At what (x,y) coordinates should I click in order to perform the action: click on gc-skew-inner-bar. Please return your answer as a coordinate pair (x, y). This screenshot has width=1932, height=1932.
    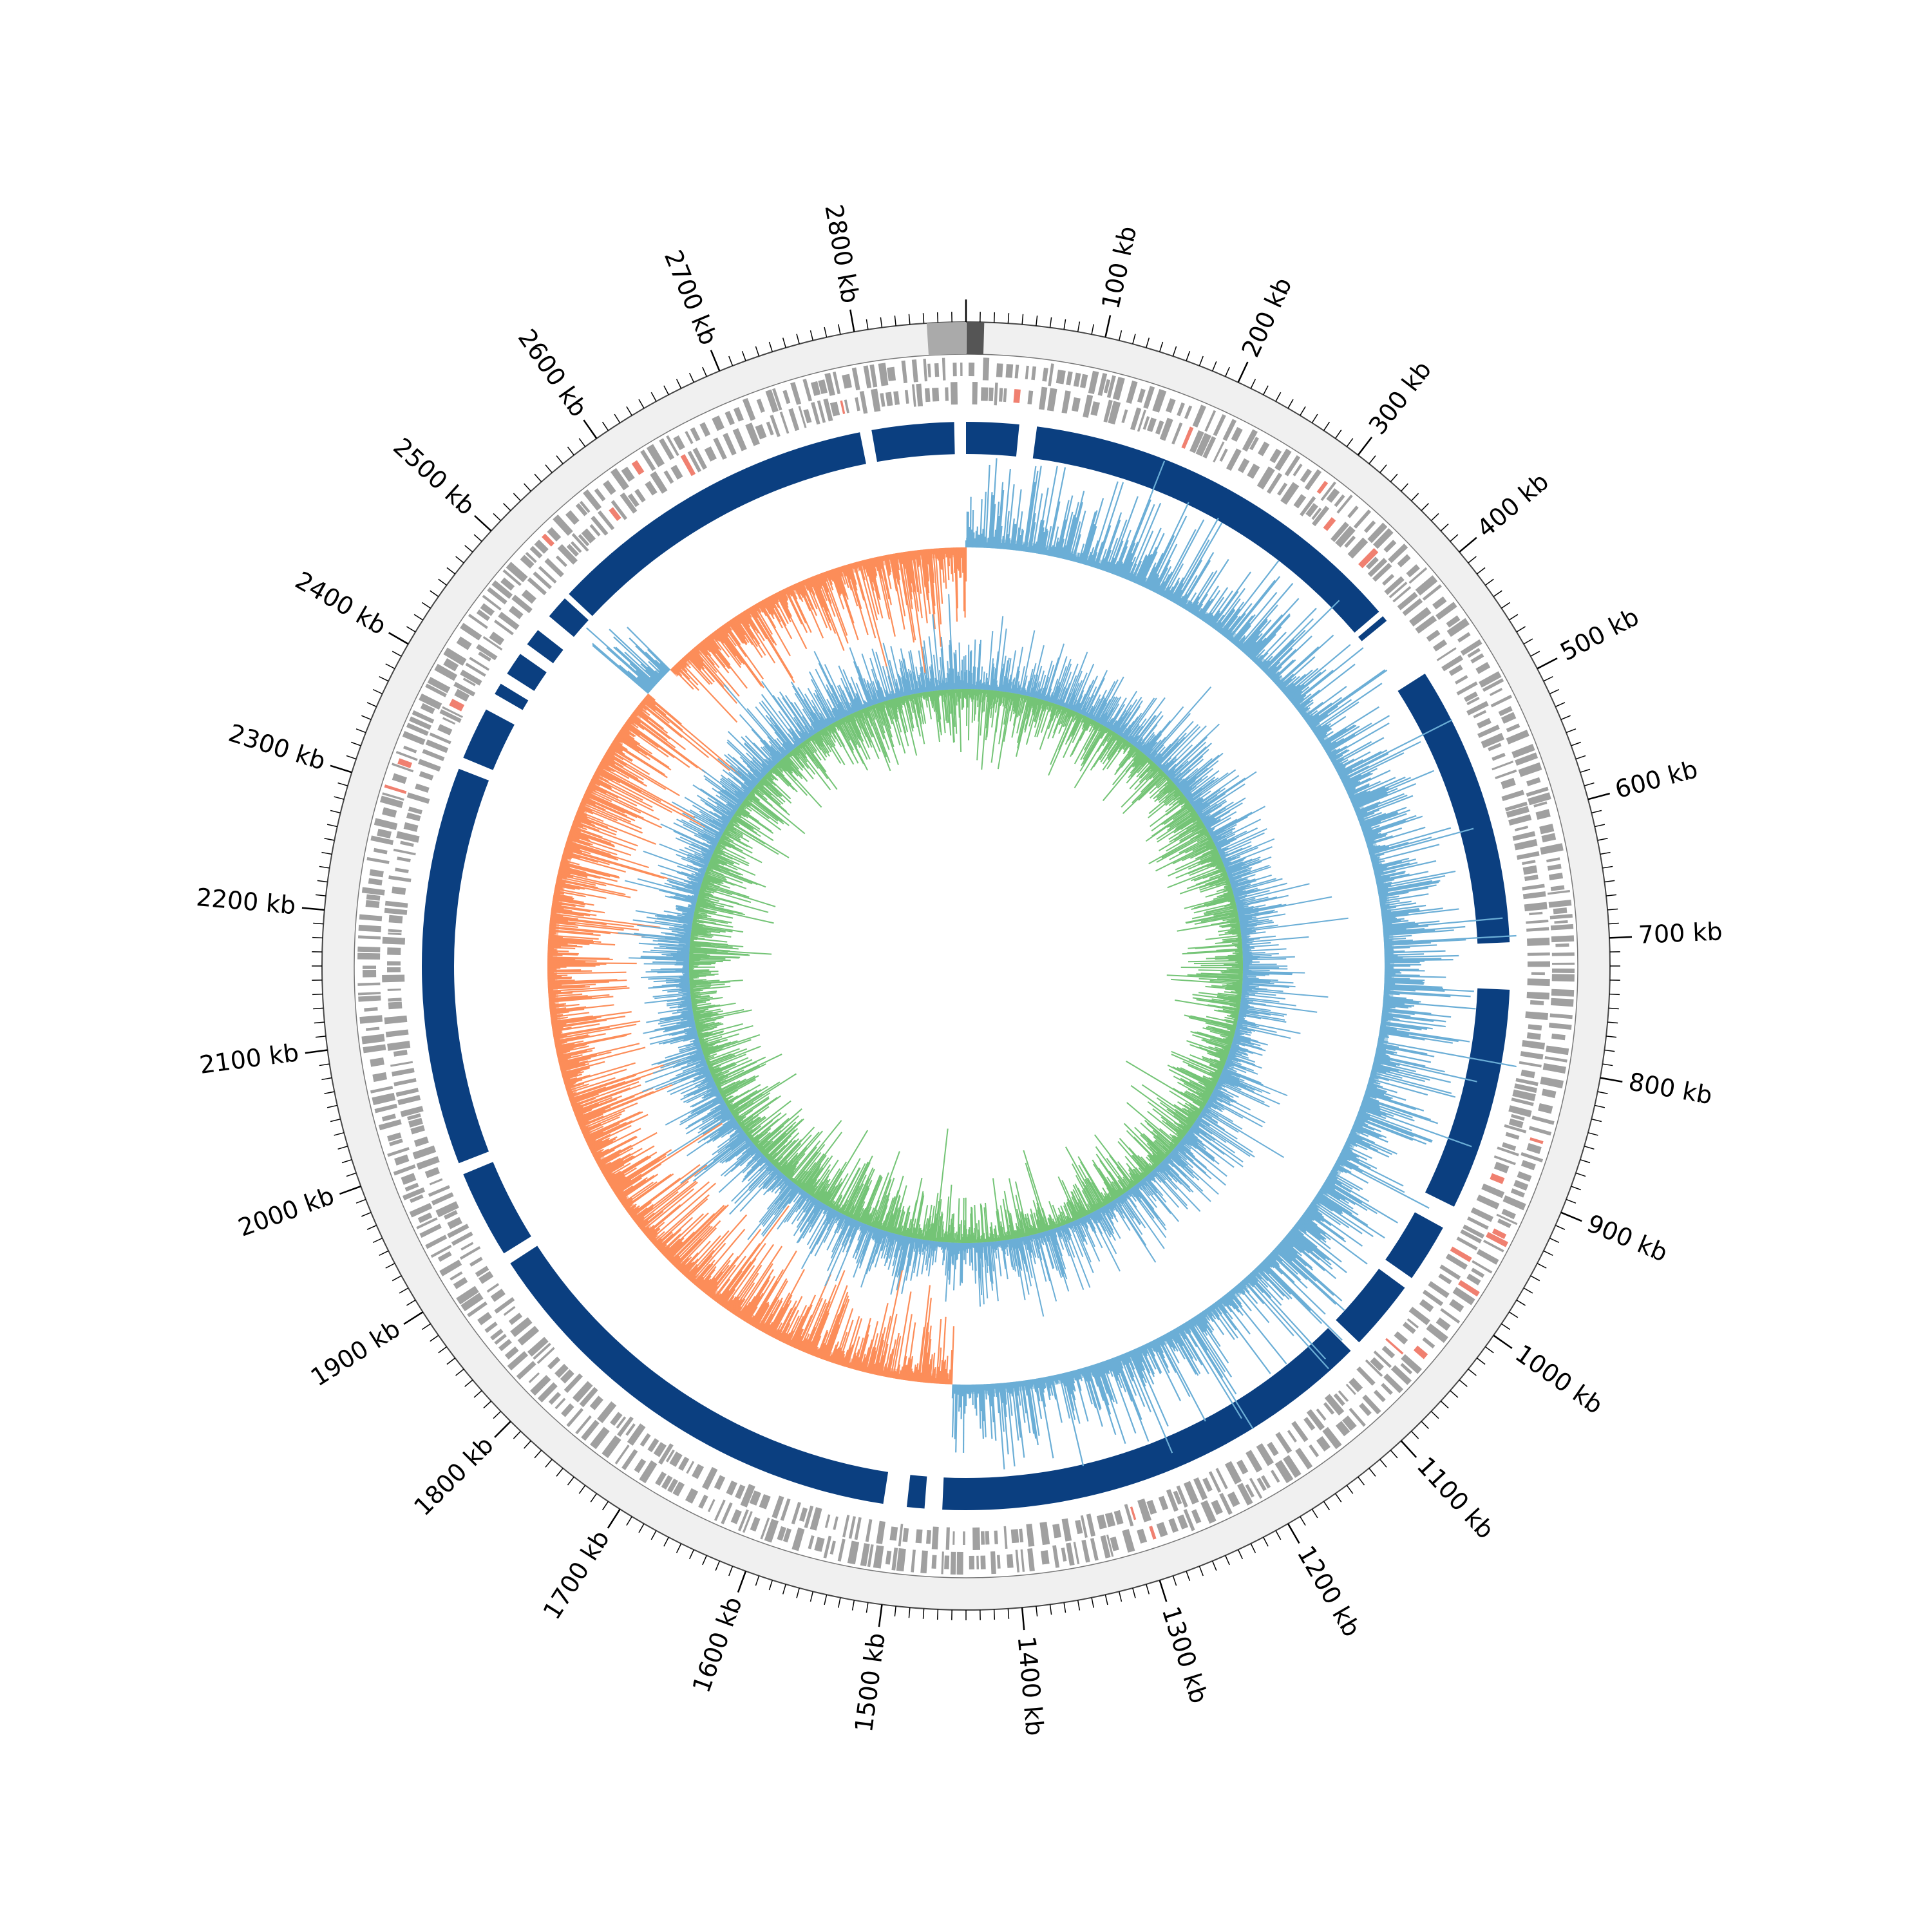
    Looking at the image, I should click on (1010, 695).